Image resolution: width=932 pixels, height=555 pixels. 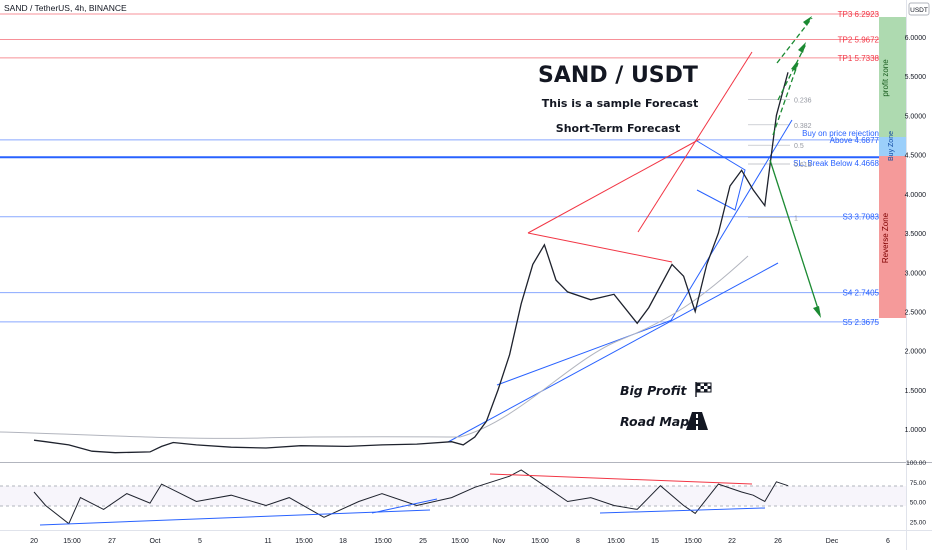 What do you see at coordinates (34, 541) in the screenshot?
I see `x-tick-label-0: 20` at bounding box center [34, 541].